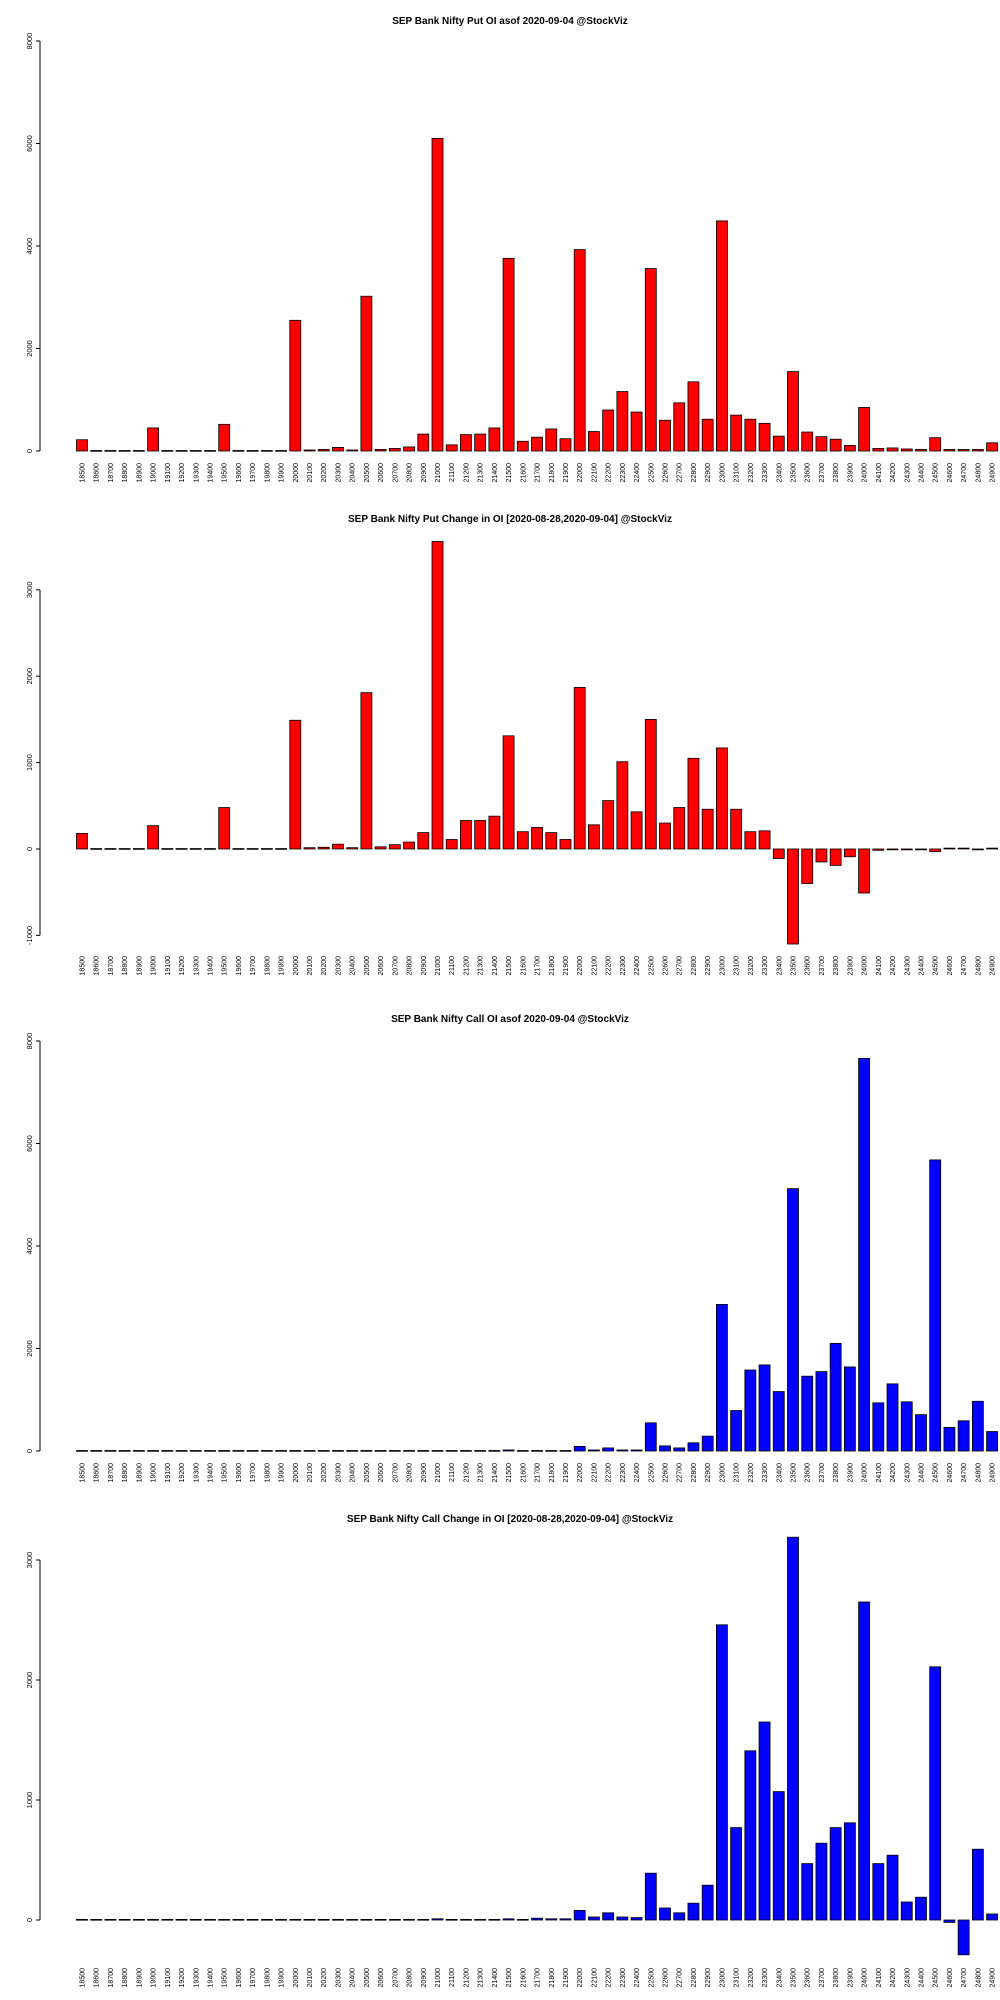 The height and width of the screenshot is (2000, 1000). I want to click on x-tick-label: 22100, so click(594, 1978).